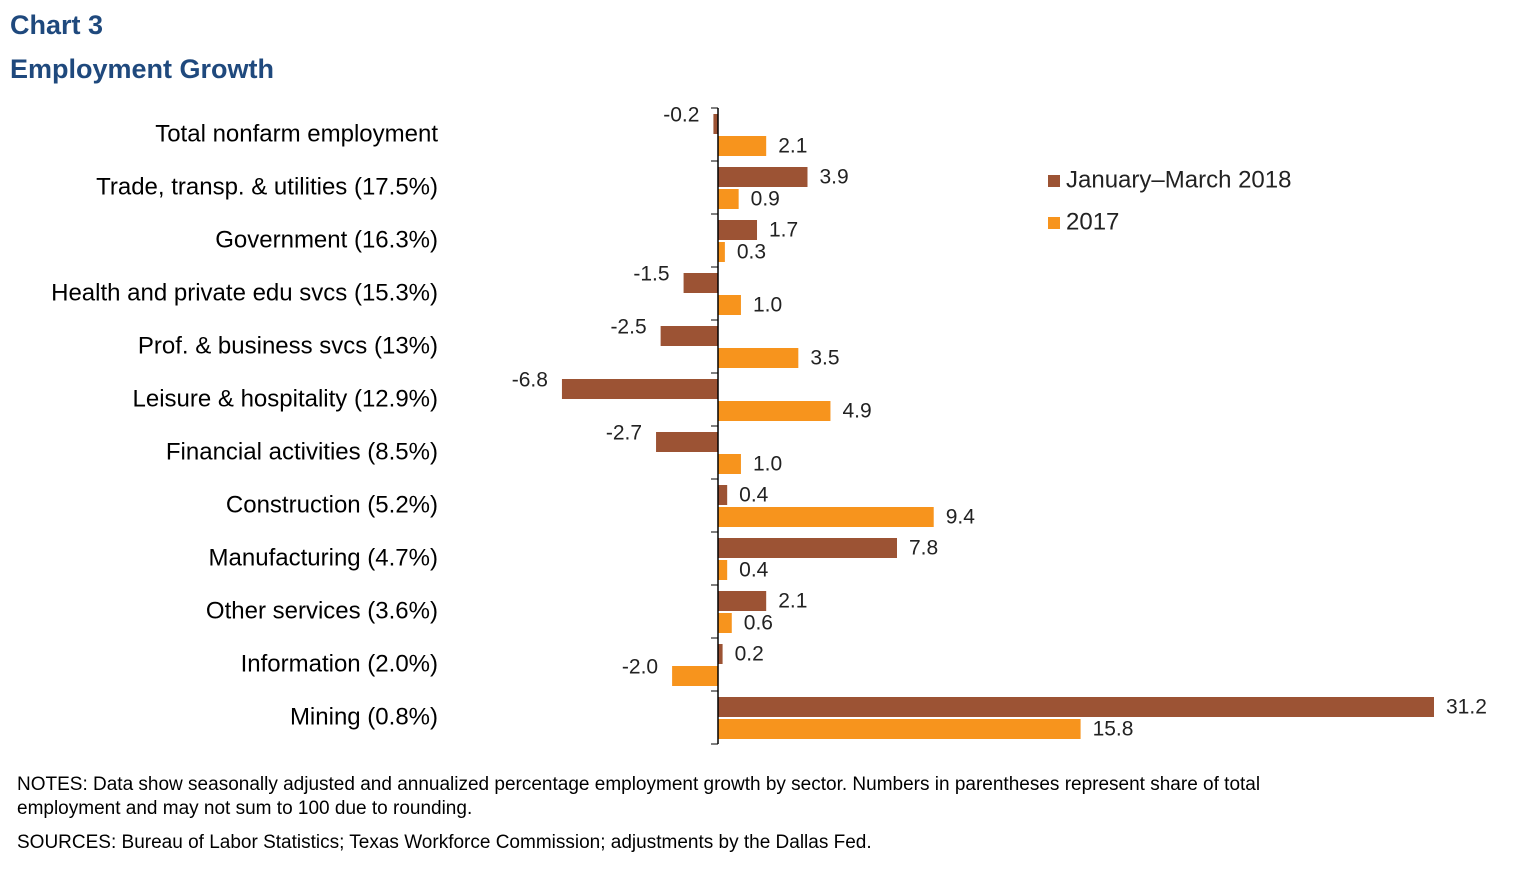 This screenshot has width=1535, height=874. Describe the element at coordinates (56, 25) in the screenshot. I see `chart-title: Chart 3` at that location.